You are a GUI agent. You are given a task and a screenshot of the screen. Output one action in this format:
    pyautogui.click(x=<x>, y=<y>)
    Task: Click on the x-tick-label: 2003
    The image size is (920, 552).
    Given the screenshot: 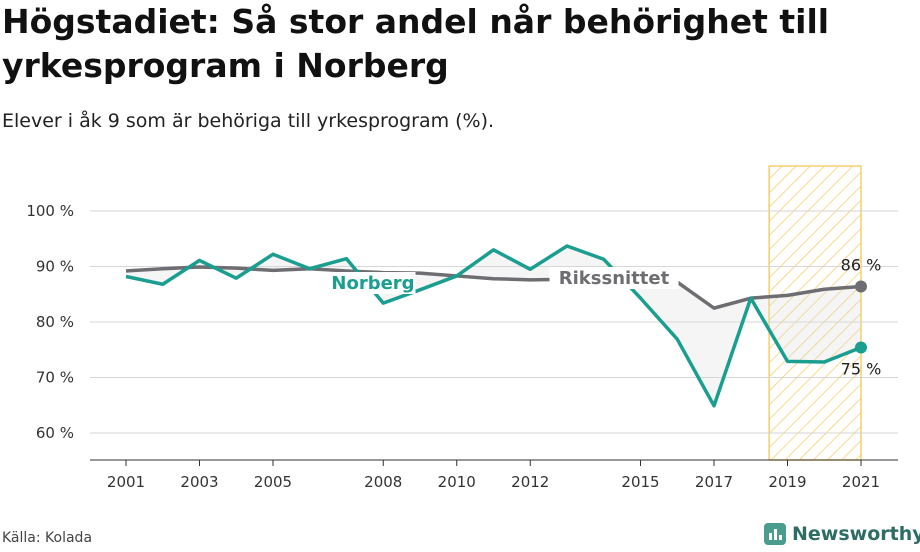 What is the action you would take?
    pyautogui.click(x=199, y=482)
    